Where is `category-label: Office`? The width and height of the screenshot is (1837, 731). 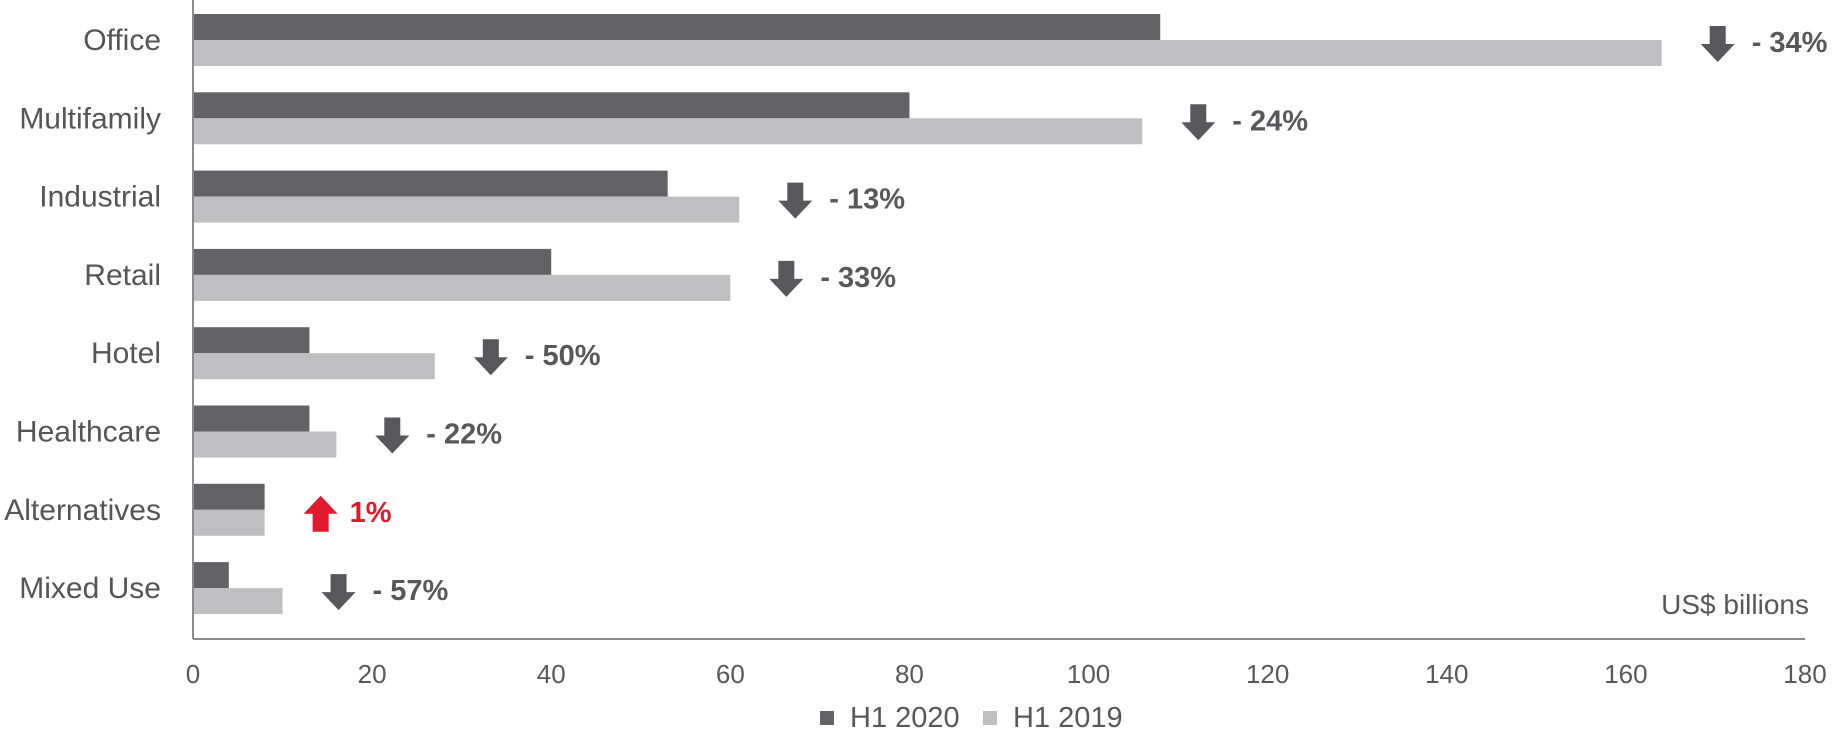
category-label: Office is located at coordinates (122, 40).